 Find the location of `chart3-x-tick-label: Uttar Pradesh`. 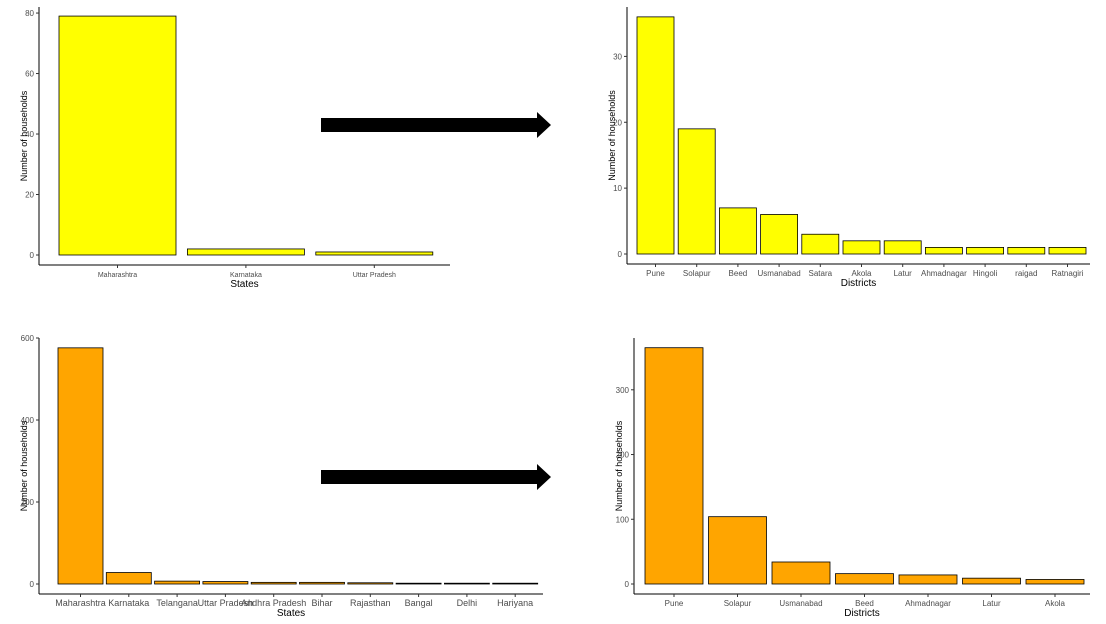

chart3-x-tick-label: Uttar Pradesh is located at coordinates (226, 603).